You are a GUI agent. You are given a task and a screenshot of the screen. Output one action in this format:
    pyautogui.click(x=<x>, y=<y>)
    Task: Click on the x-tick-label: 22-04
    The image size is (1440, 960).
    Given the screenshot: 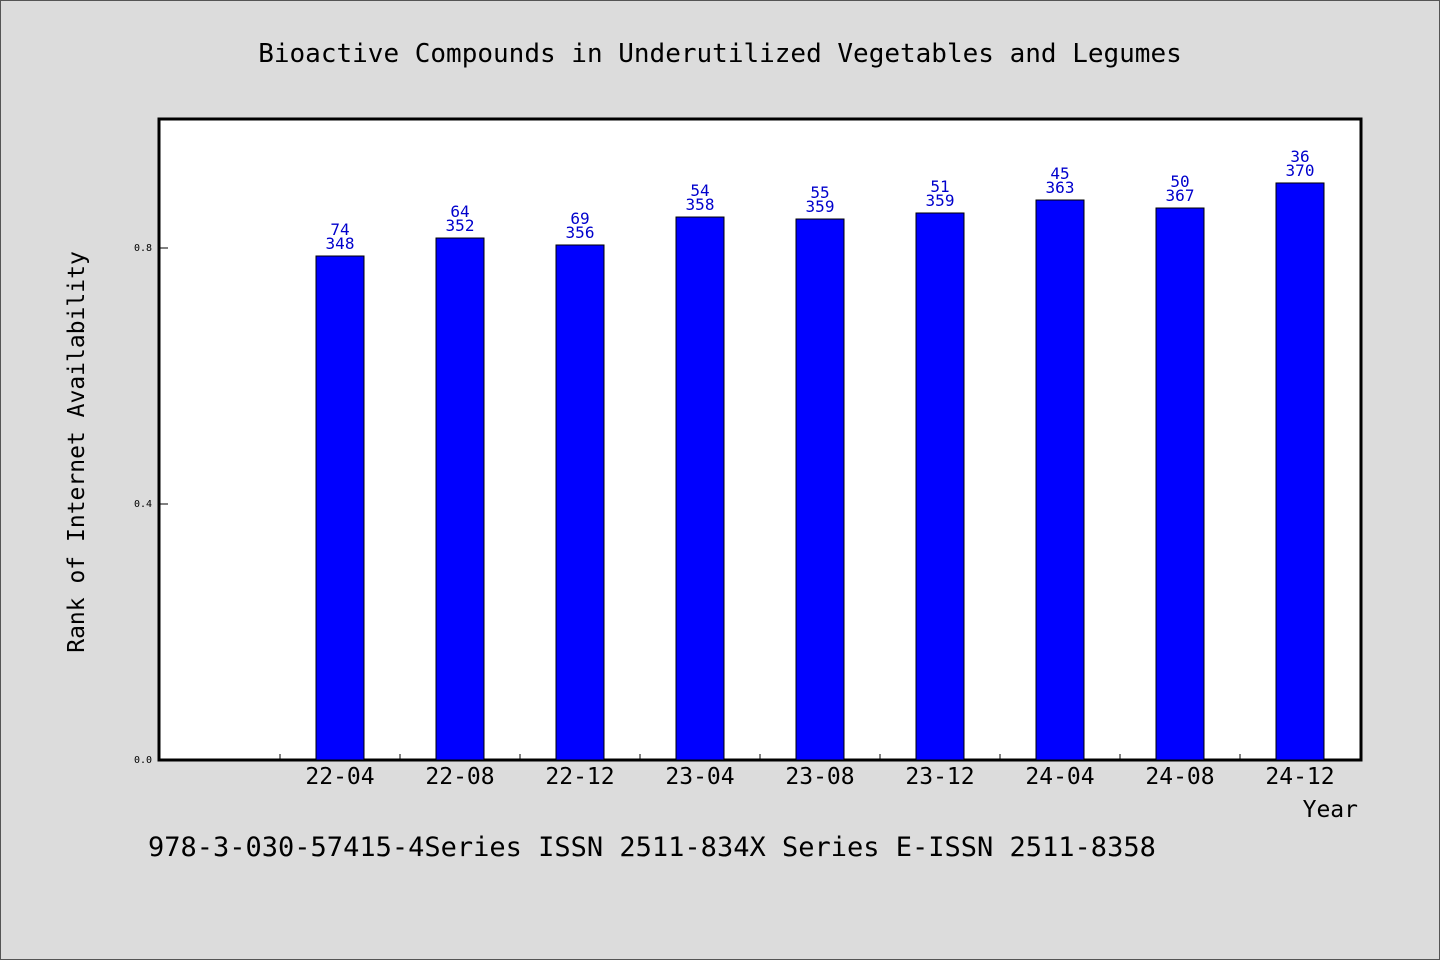 What is the action you would take?
    pyautogui.click(x=339, y=777)
    